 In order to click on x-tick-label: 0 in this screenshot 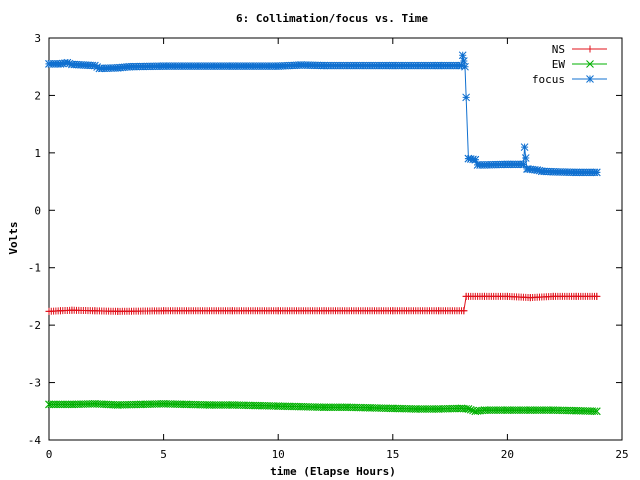, I will do `click(49, 454)`.